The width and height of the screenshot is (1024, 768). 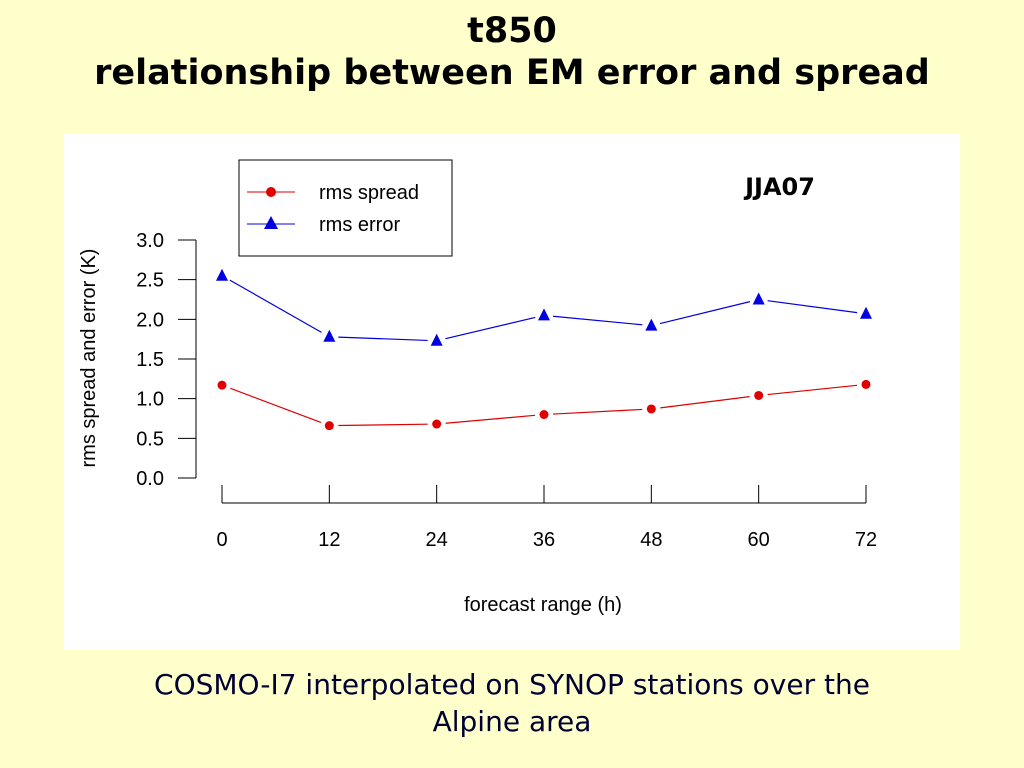 What do you see at coordinates (546, 518) in the screenshot?
I see `x-axis: 0 12 24 36 48 60 72` at bounding box center [546, 518].